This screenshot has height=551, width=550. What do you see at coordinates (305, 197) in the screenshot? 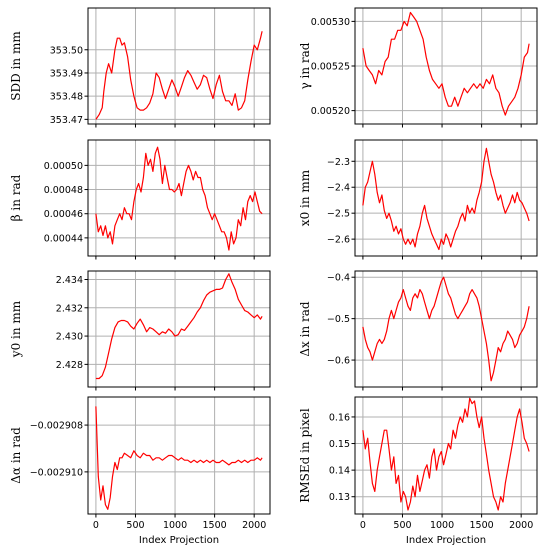
I see `y-axis-label: x0 in mm` at bounding box center [305, 197].